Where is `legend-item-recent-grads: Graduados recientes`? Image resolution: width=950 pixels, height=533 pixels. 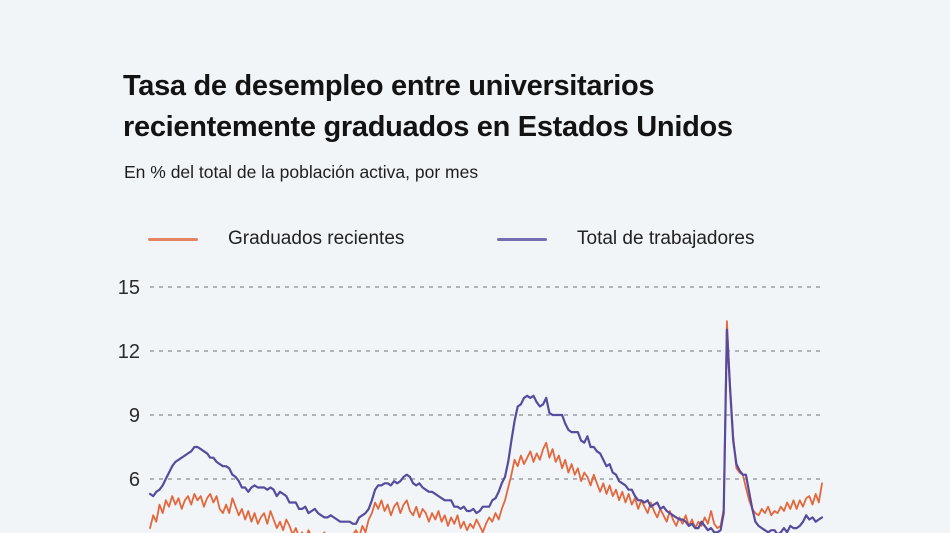
legend-item-recent-grads: Graduados recientes is located at coordinates (276, 239).